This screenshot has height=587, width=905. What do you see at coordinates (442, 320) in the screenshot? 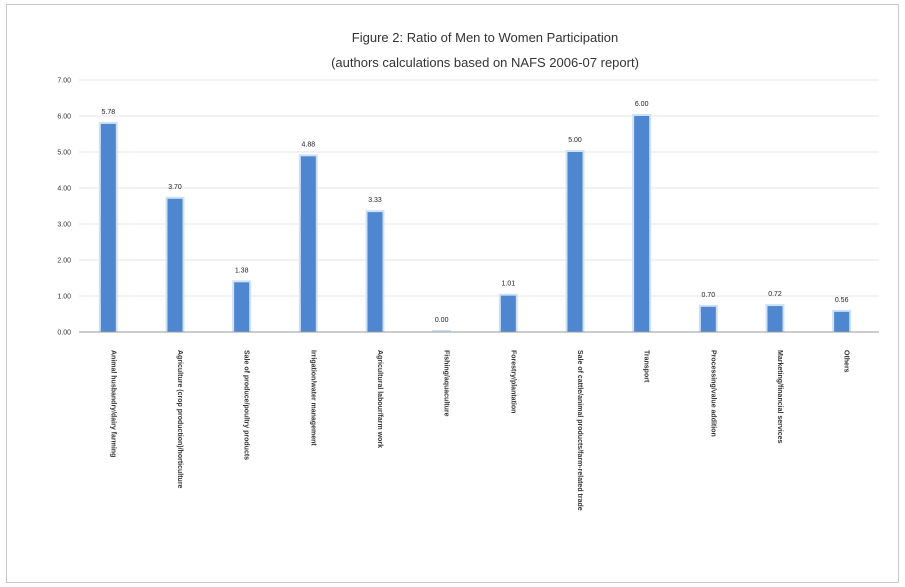
I see `value-label: 0.00` at bounding box center [442, 320].